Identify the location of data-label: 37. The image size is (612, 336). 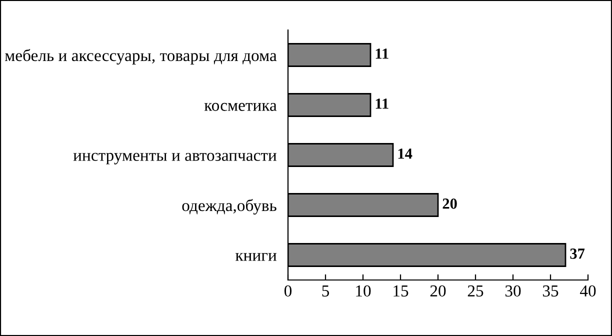
(577, 253).